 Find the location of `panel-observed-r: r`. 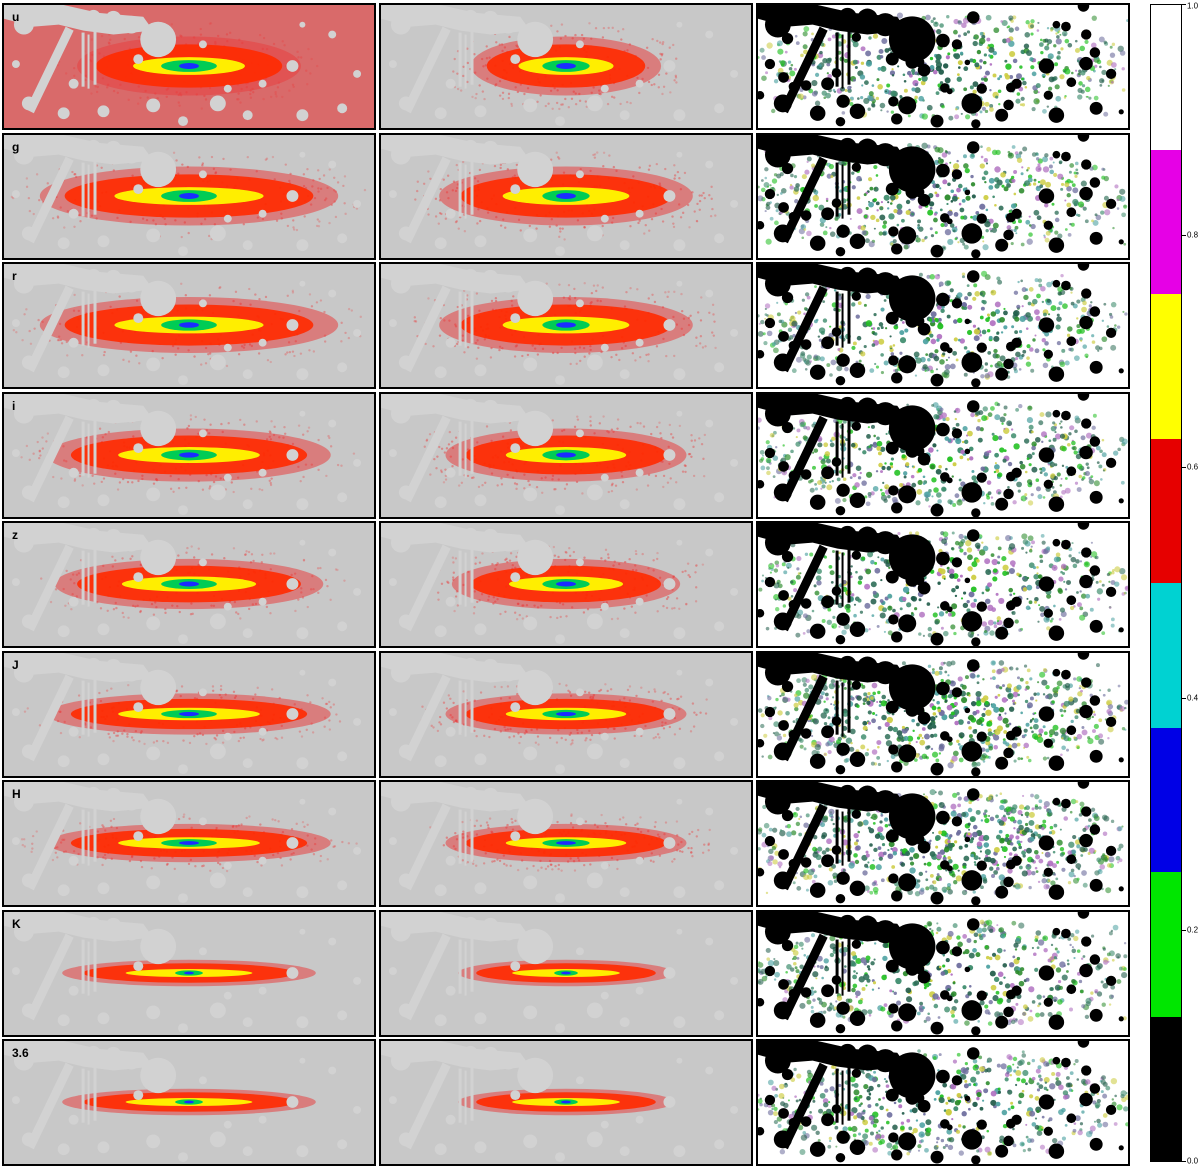

panel-observed-r: r is located at coordinates (189, 325).